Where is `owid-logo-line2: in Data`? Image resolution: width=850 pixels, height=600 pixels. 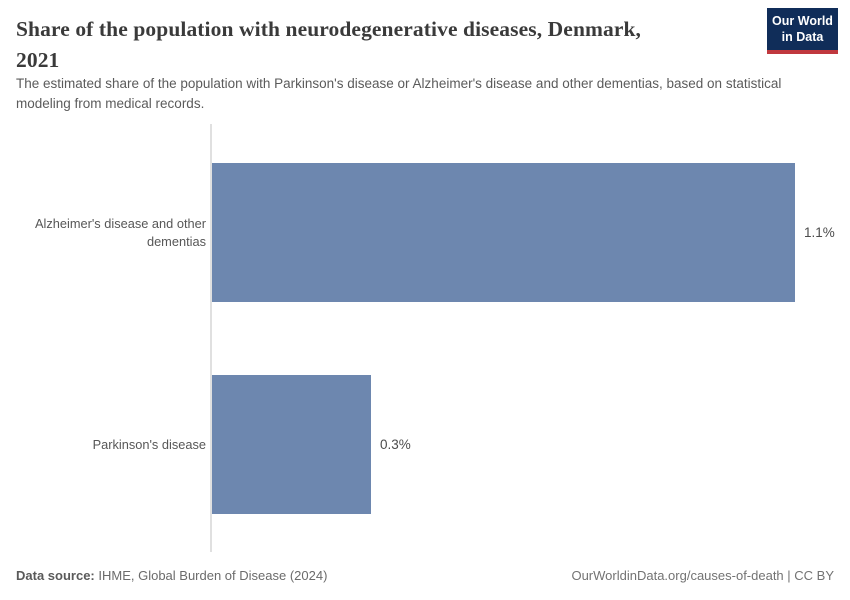
owid-logo-line2: in Data is located at coordinates (802, 36).